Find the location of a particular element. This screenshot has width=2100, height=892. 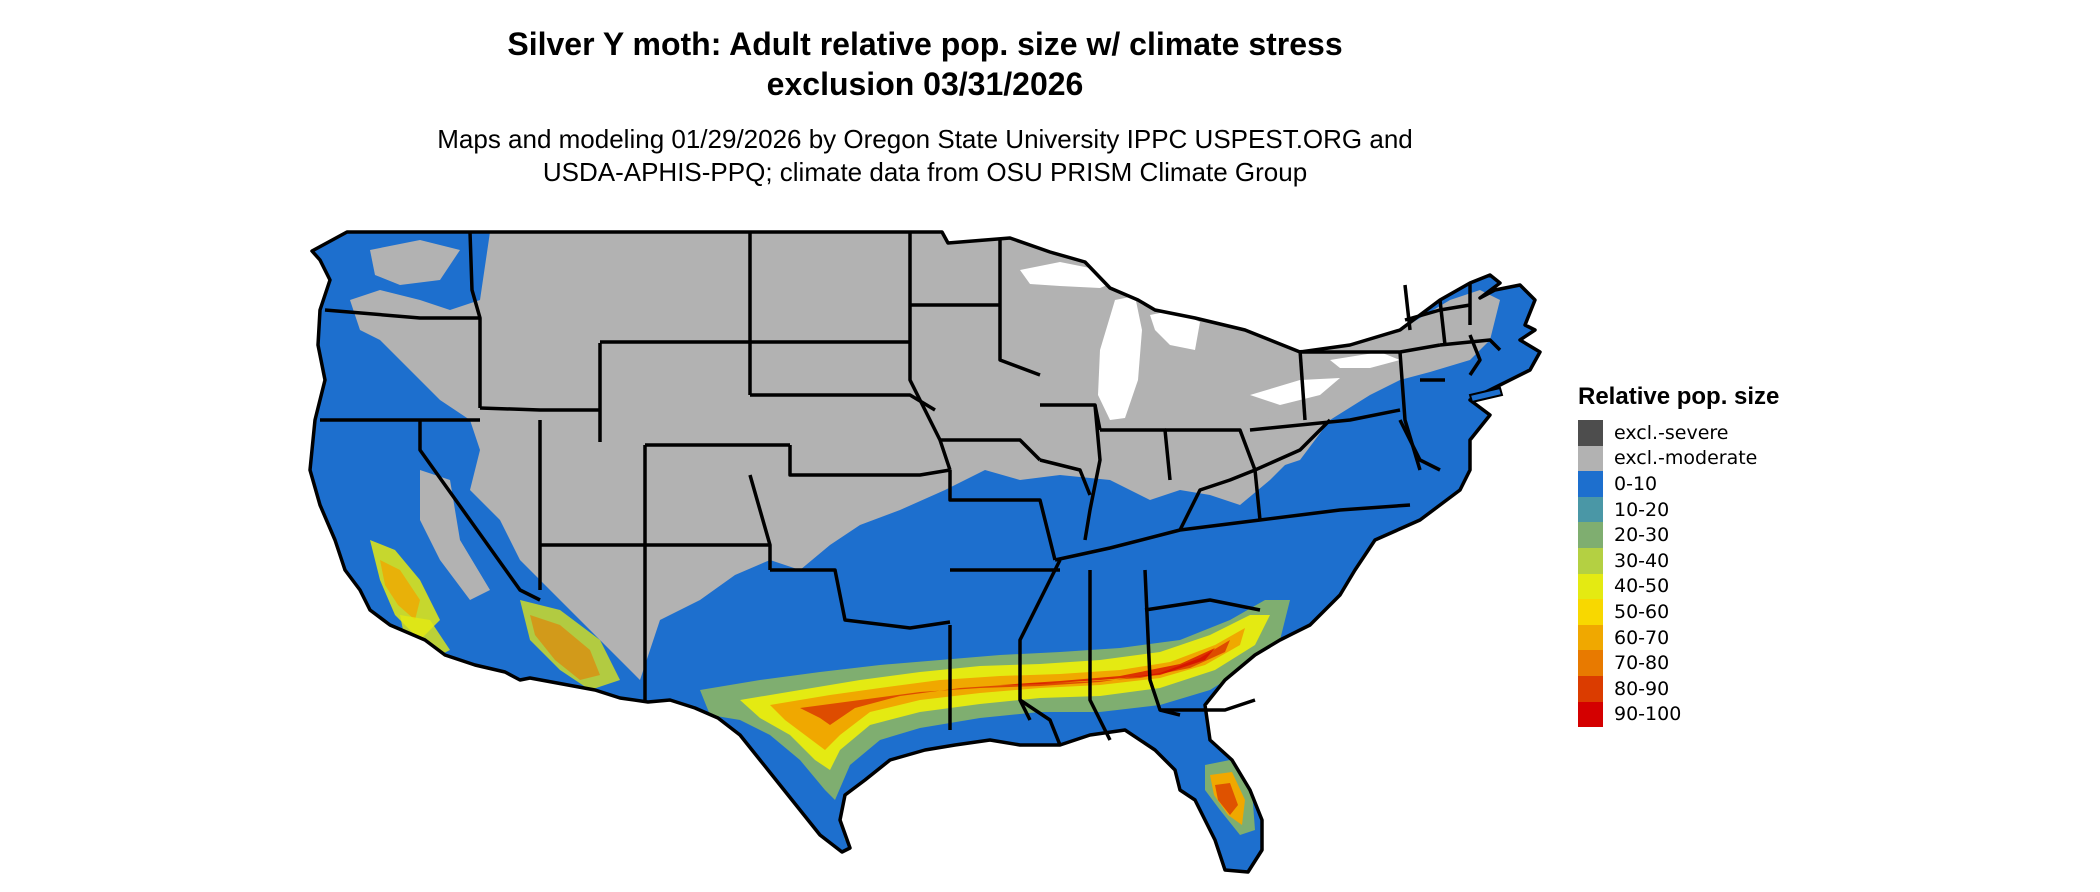

legend-item: excl.-moderate is located at coordinates (1678, 458).